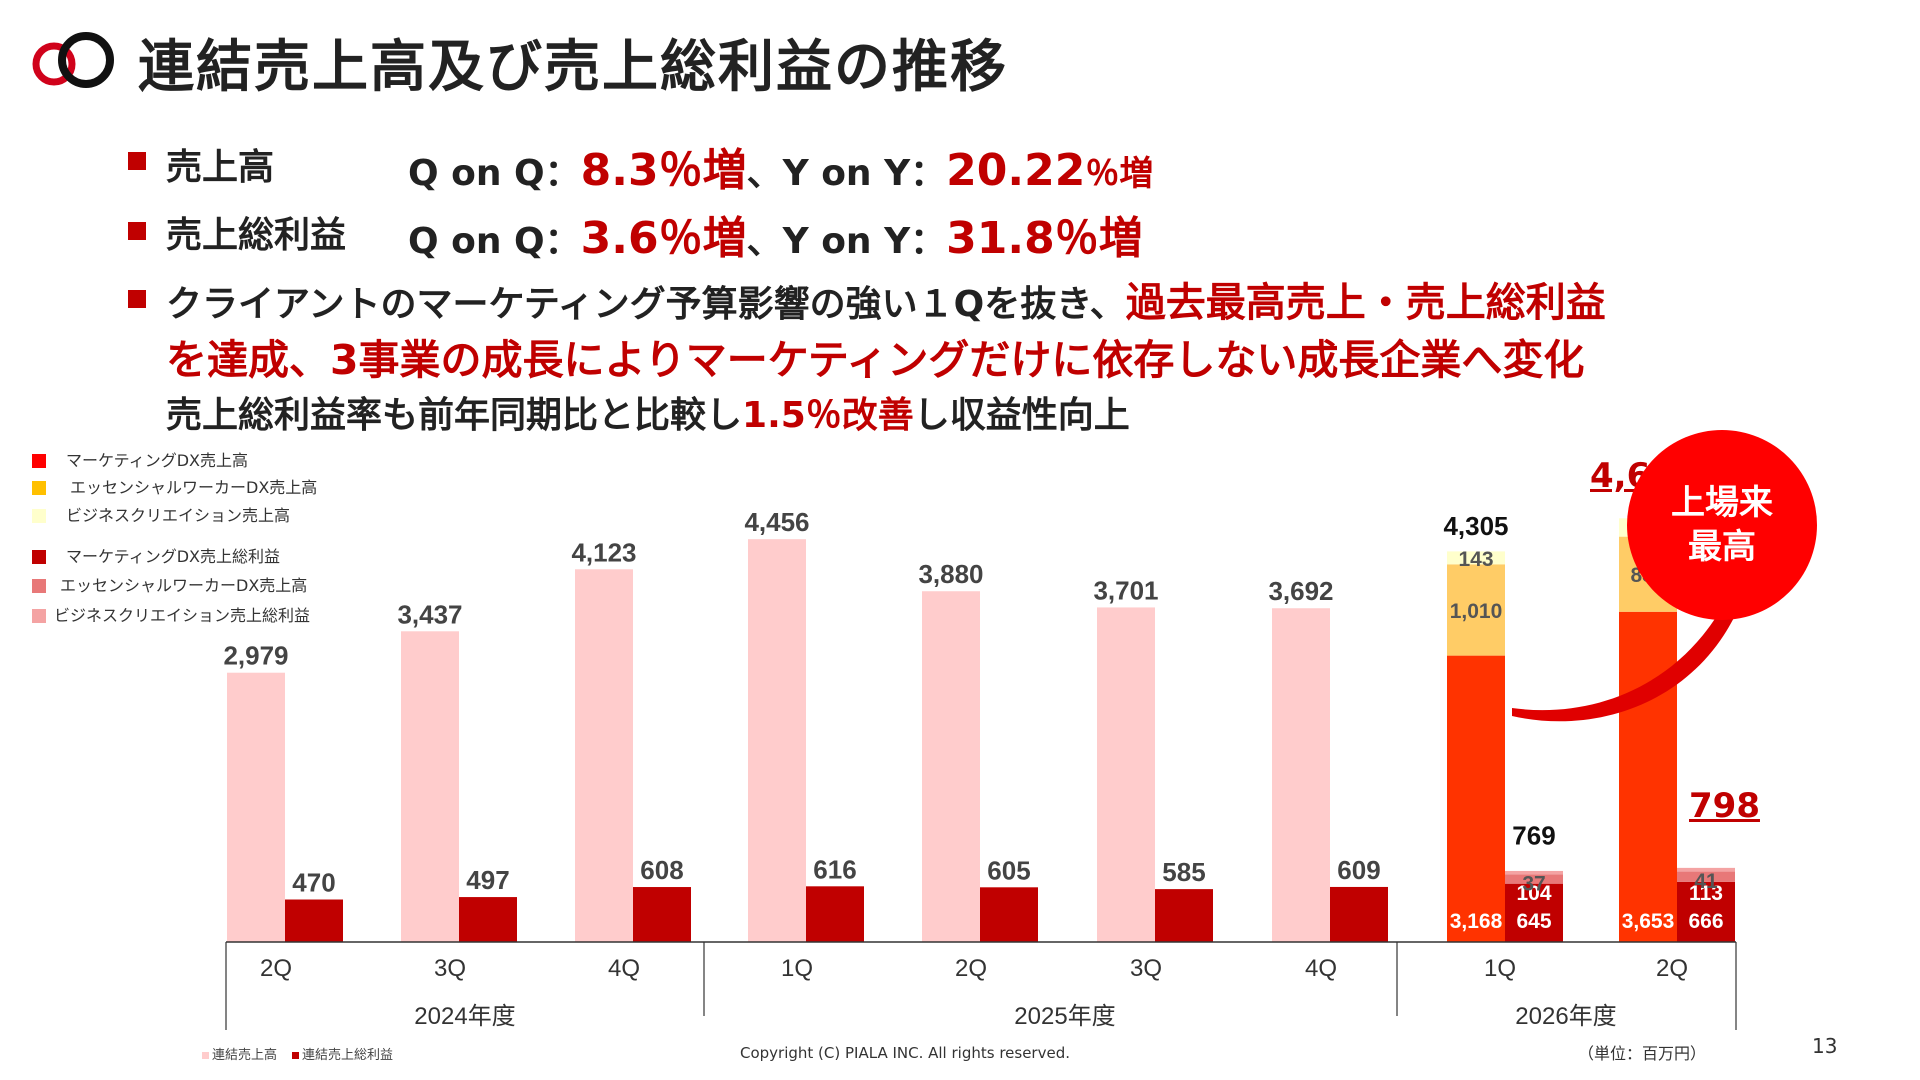  I want to click on gross-segment-label: 113, so click(1706, 893).